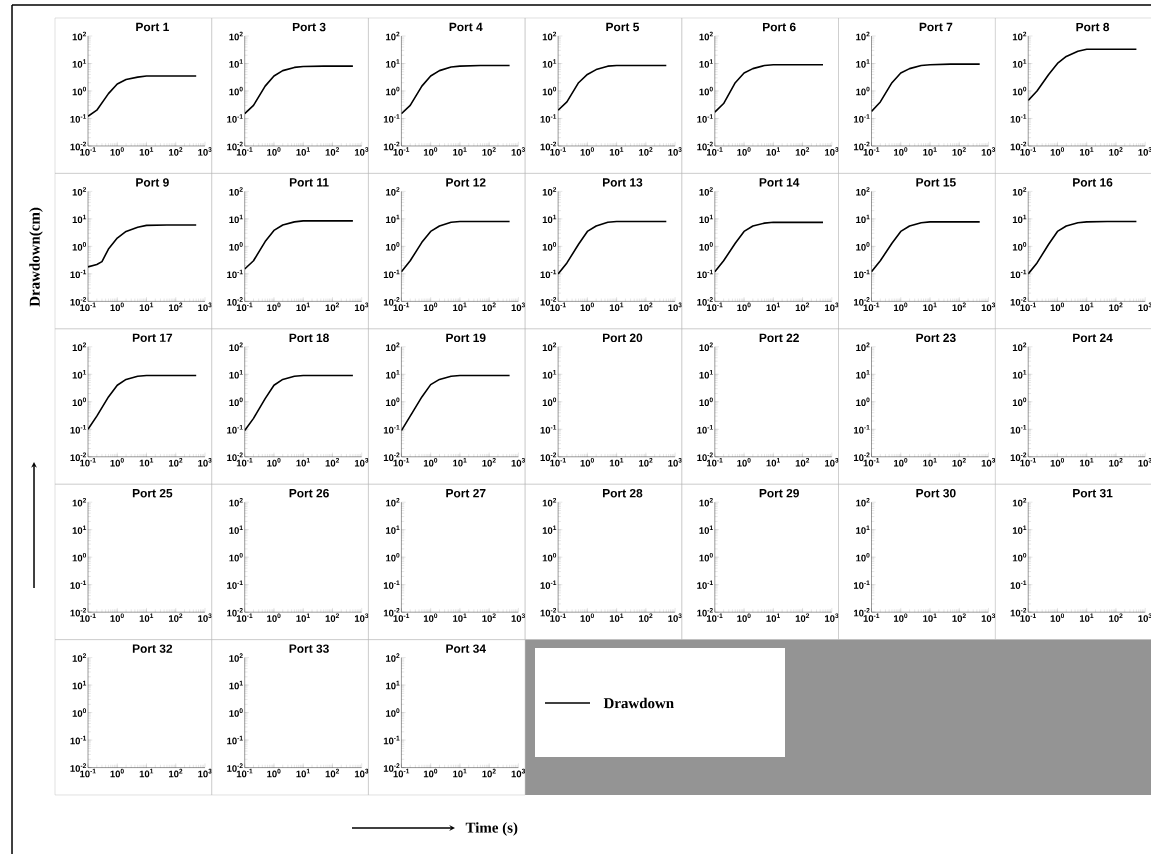  What do you see at coordinates (622, 182) in the screenshot?
I see `chart-title: Port 13` at bounding box center [622, 182].